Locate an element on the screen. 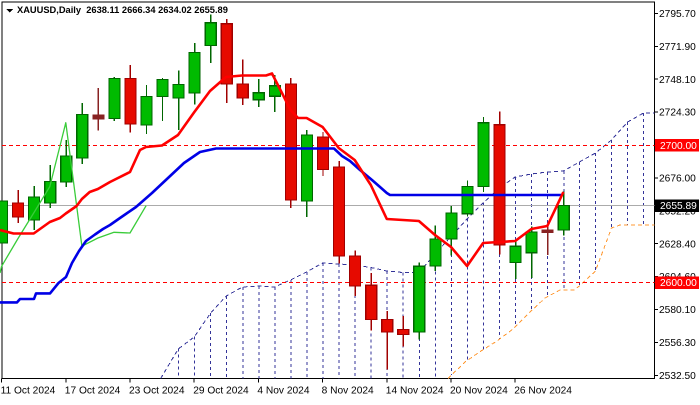  svg-text: 17 Oct 2024 is located at coordinates (93, 391).